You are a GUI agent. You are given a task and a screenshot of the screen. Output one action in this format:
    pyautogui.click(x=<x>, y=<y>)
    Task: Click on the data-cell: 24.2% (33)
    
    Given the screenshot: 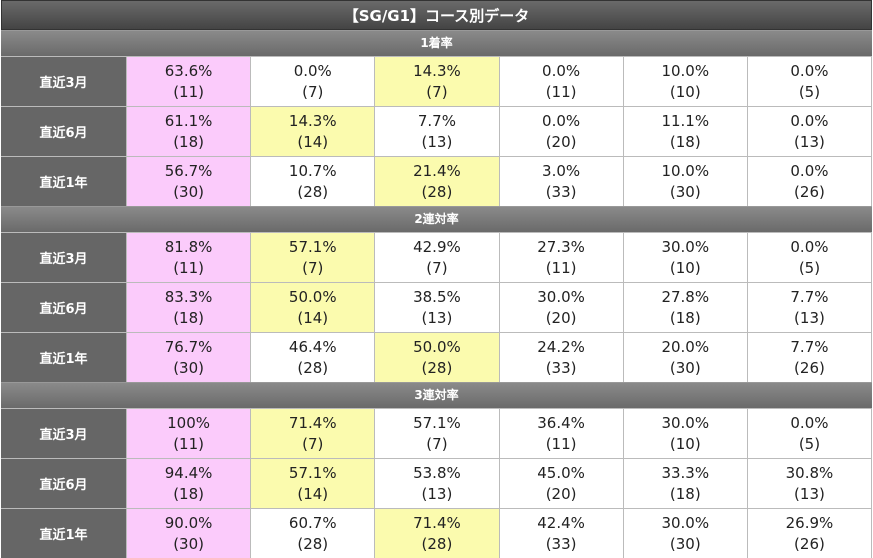 What is the action you would take?
    pyautogui.click(x=561, y=357)
    